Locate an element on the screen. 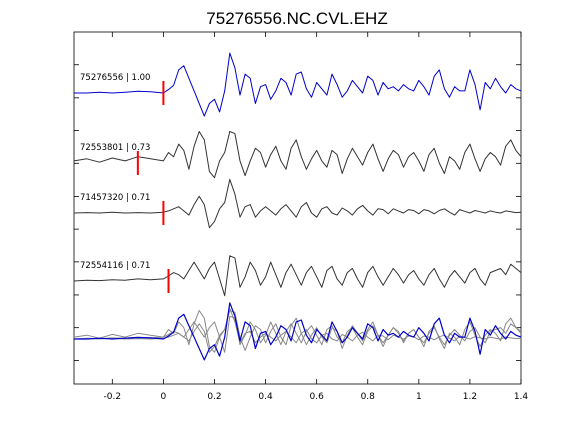 This screenshot has height=432, width=576. x-tick-label: 0.4 is located at coordinates (265, 397).